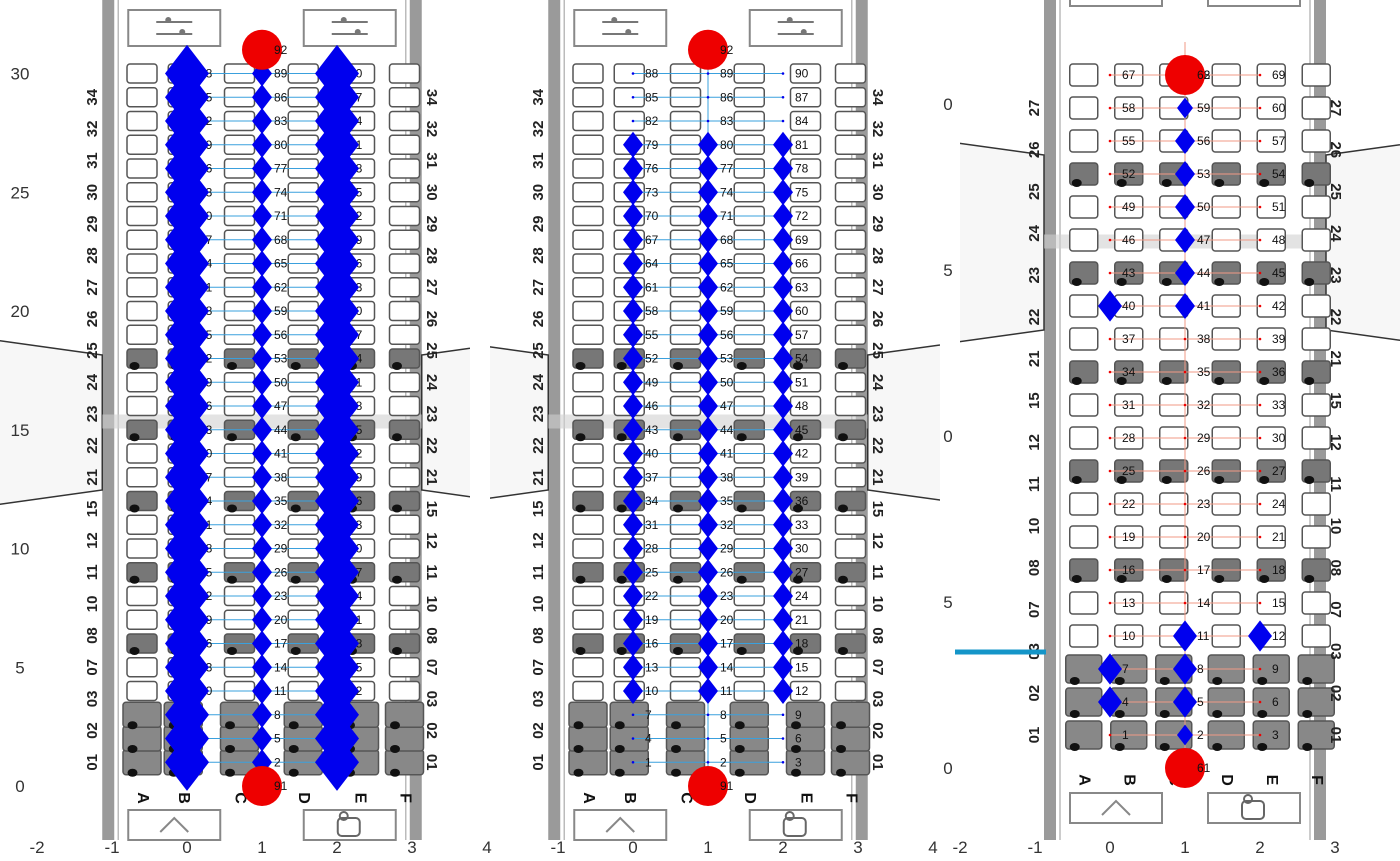 The image size is (1400, 861). What do you see at coordinates (1204, 438) in the screenshot?
I see `node-label: 29` at bounding box center [1204, 438].